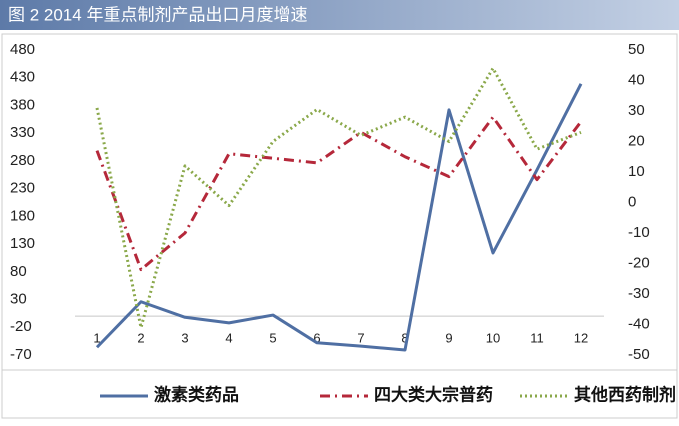 The height and width of the screenshot is (426, 679). Describe the element at coordinates (636, 79) in the screenshot. I see `y2-tick-label: 40` at that location.